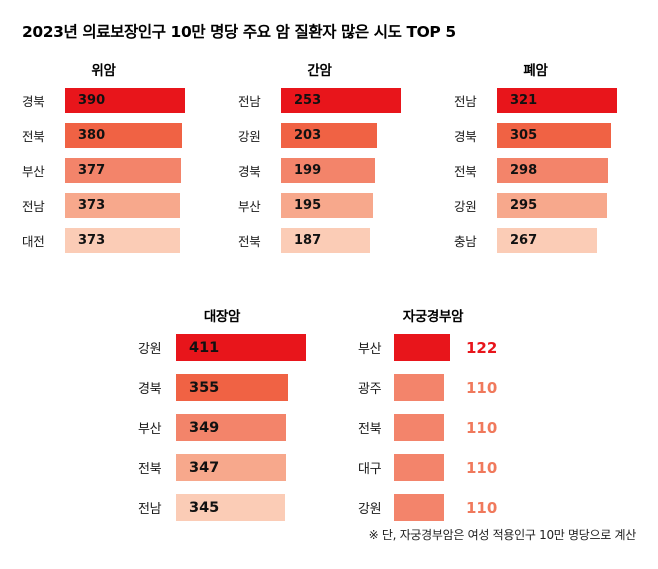  I want to click on bar-row: 경북 305, so click(535, 135).